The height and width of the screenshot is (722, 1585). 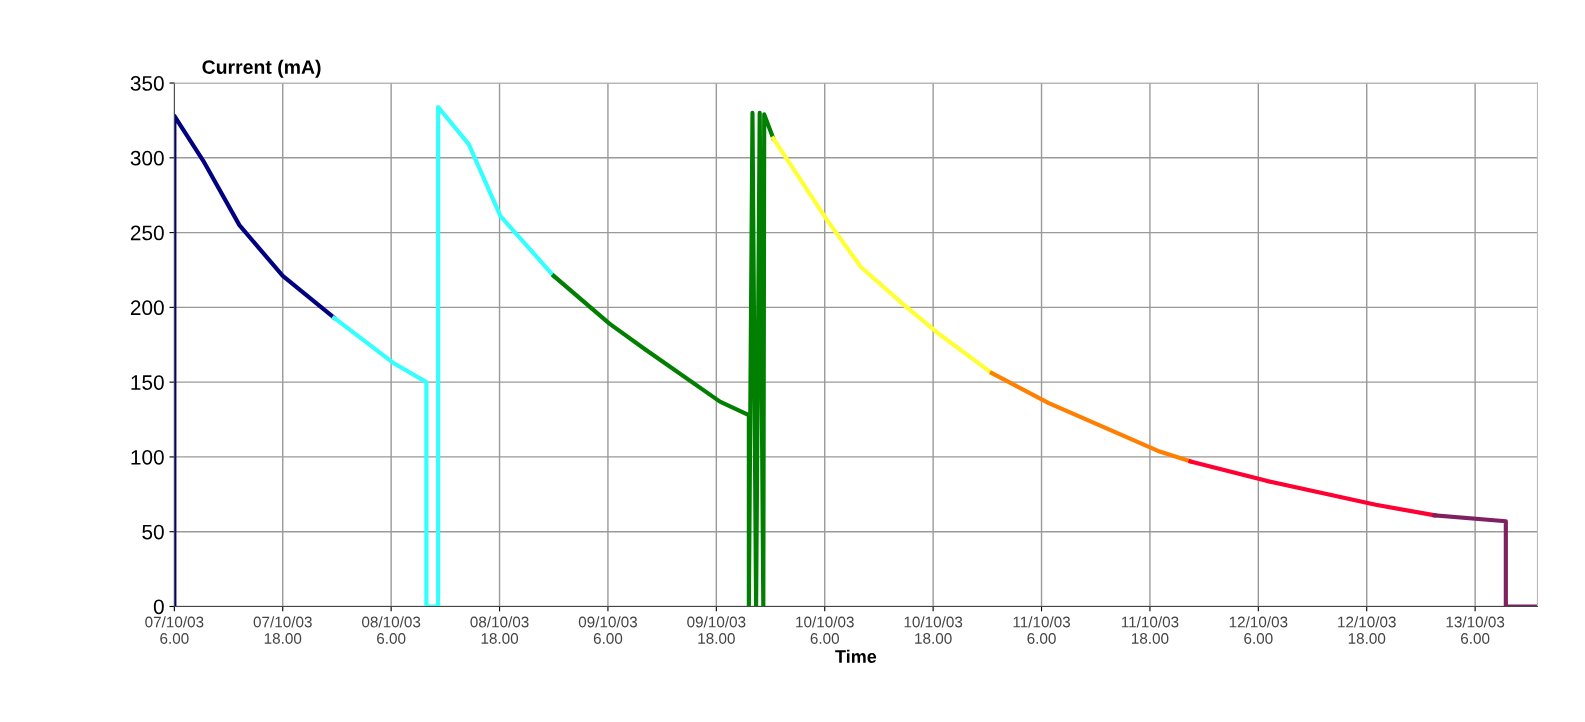 I want to click on y-tick-label: 100, so click(x=147, y=457).